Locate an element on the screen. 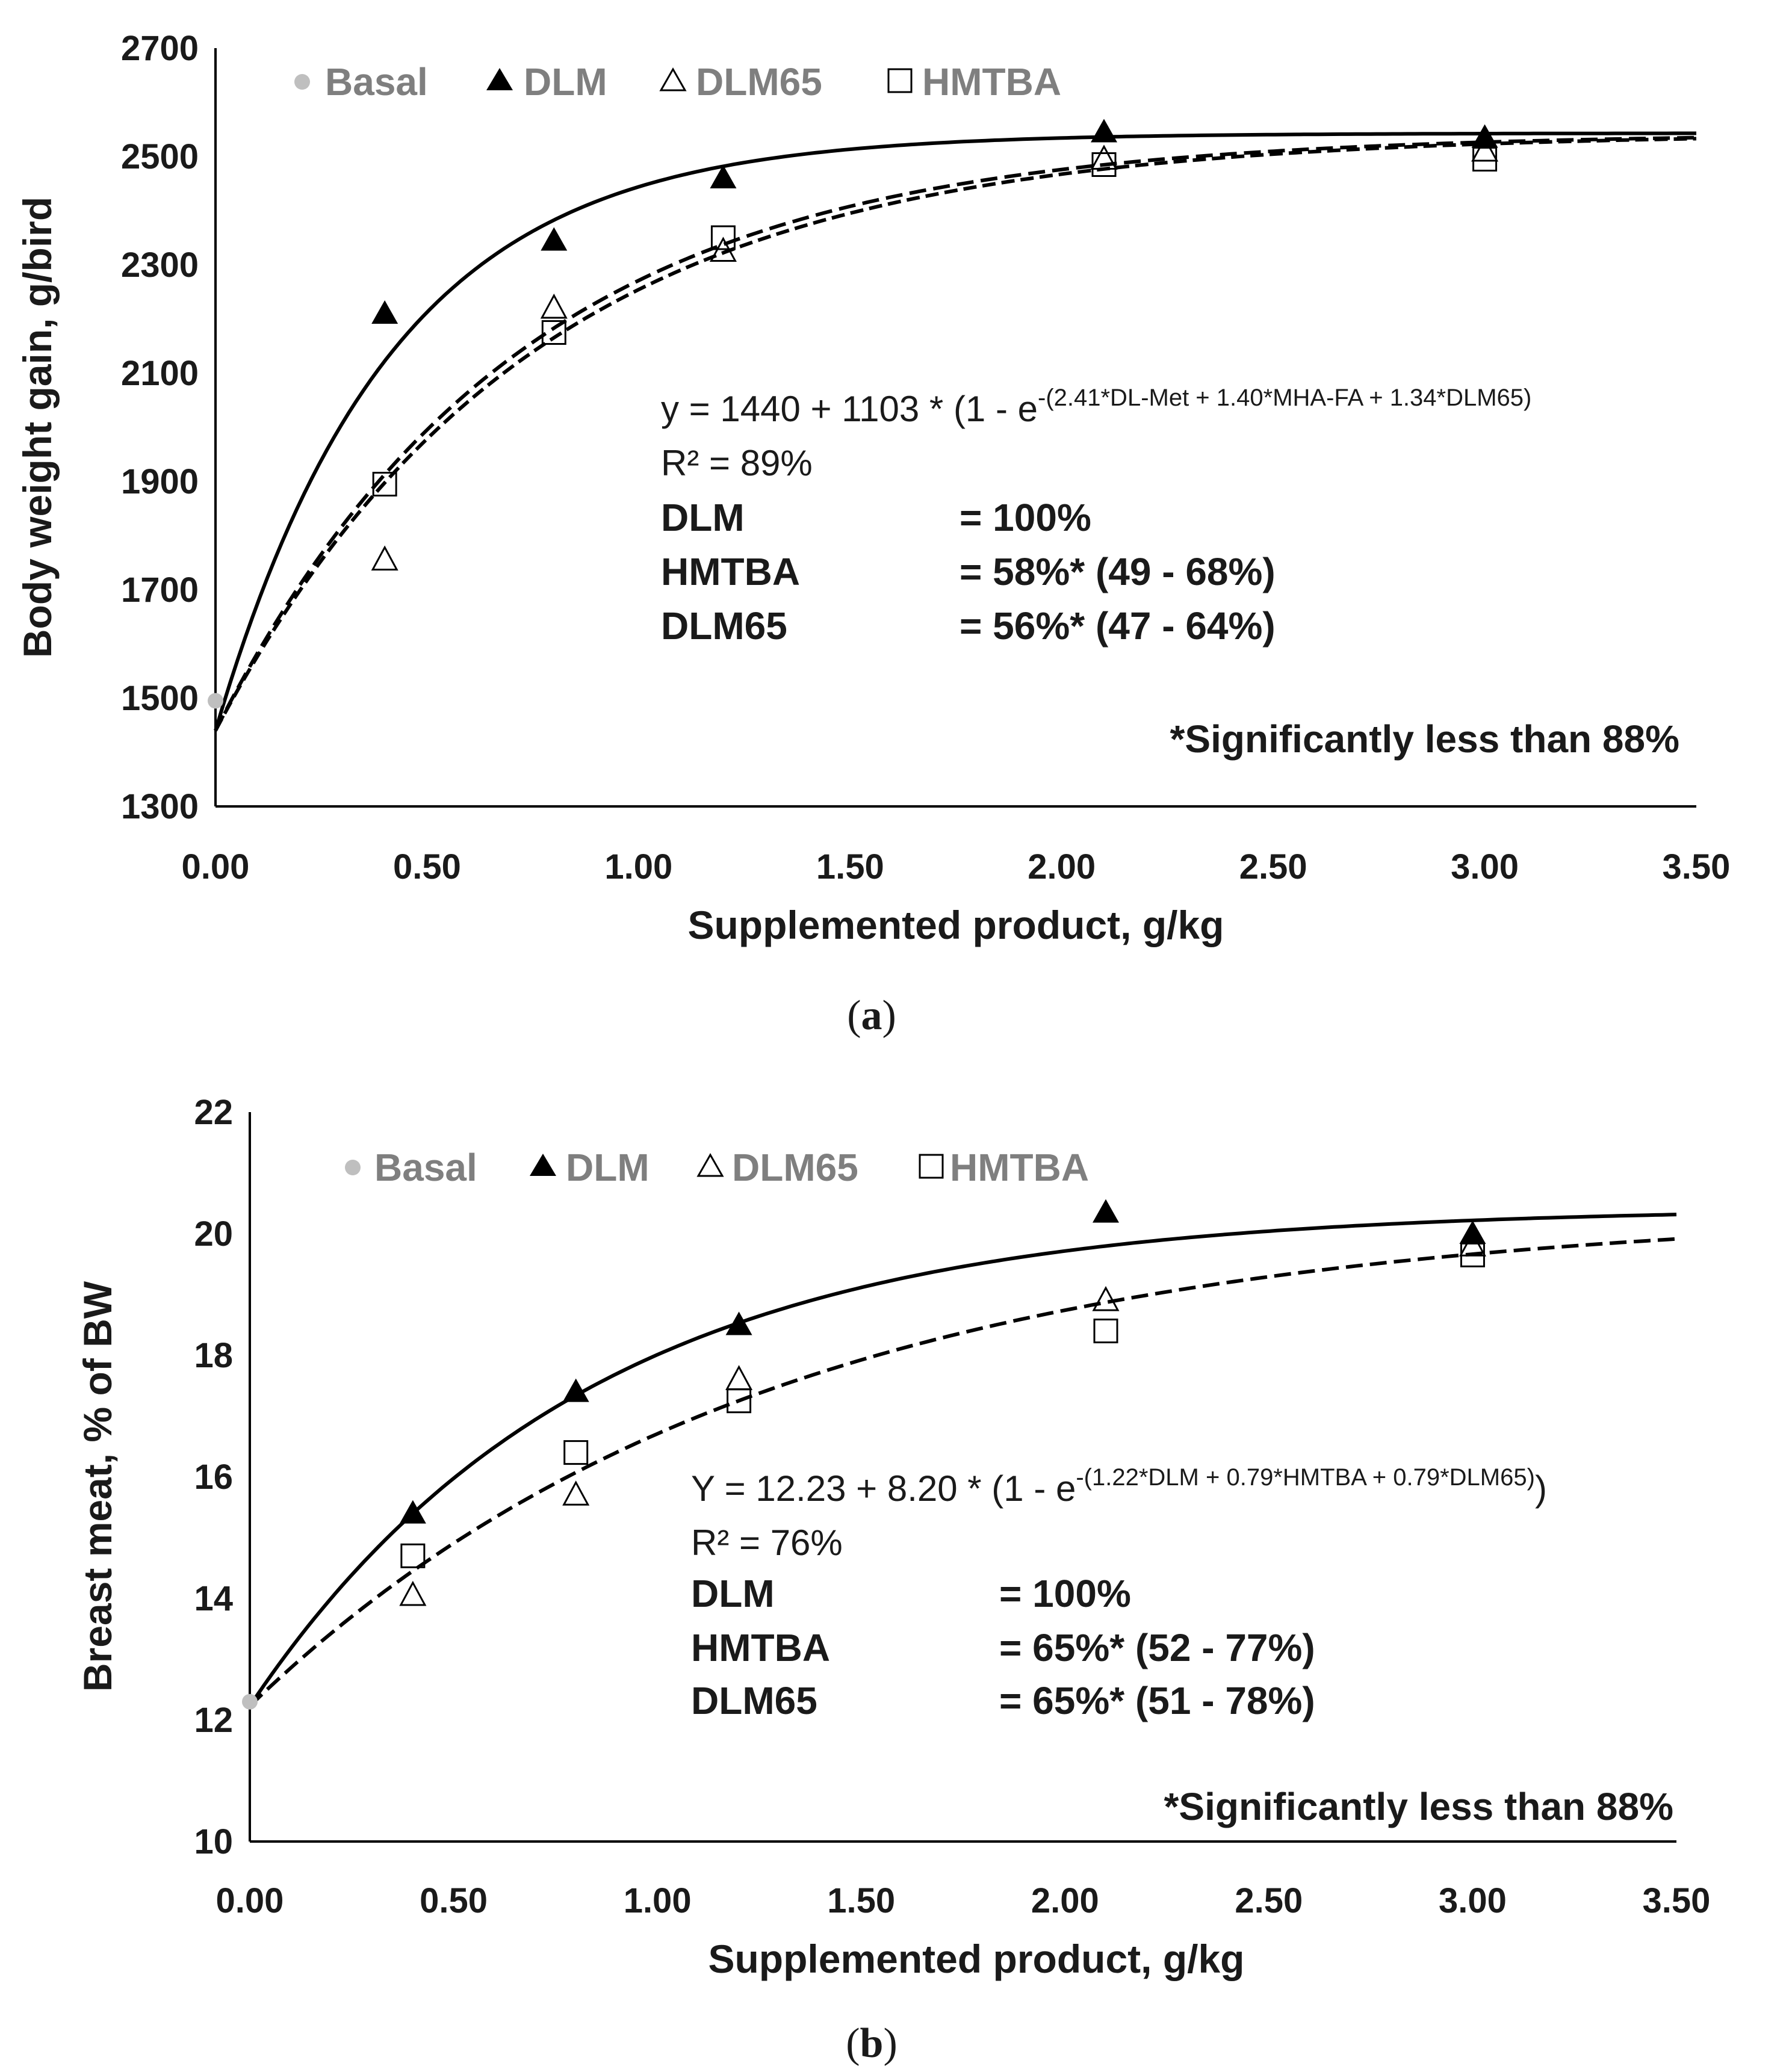 The height and width of the screenshot is (2072, 1789). y-tick-label: 16 is located at coordinates (213, 1477).